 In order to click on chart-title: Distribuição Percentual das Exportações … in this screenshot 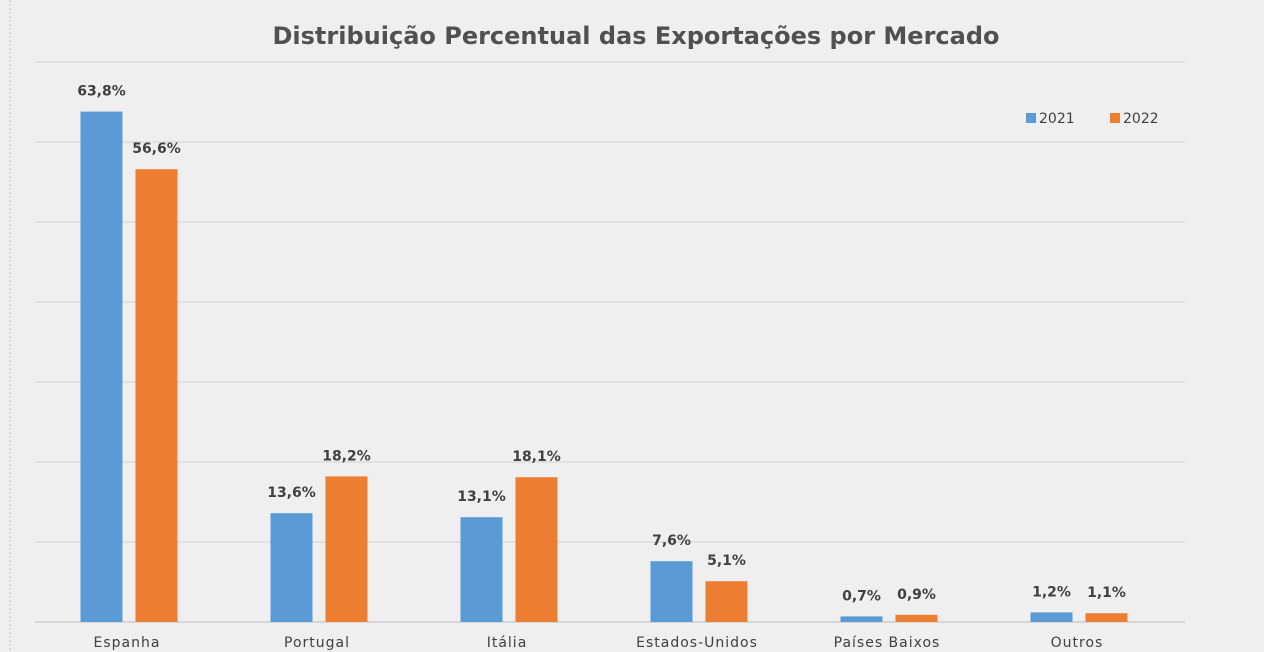, I will do `click(636, 36)`.